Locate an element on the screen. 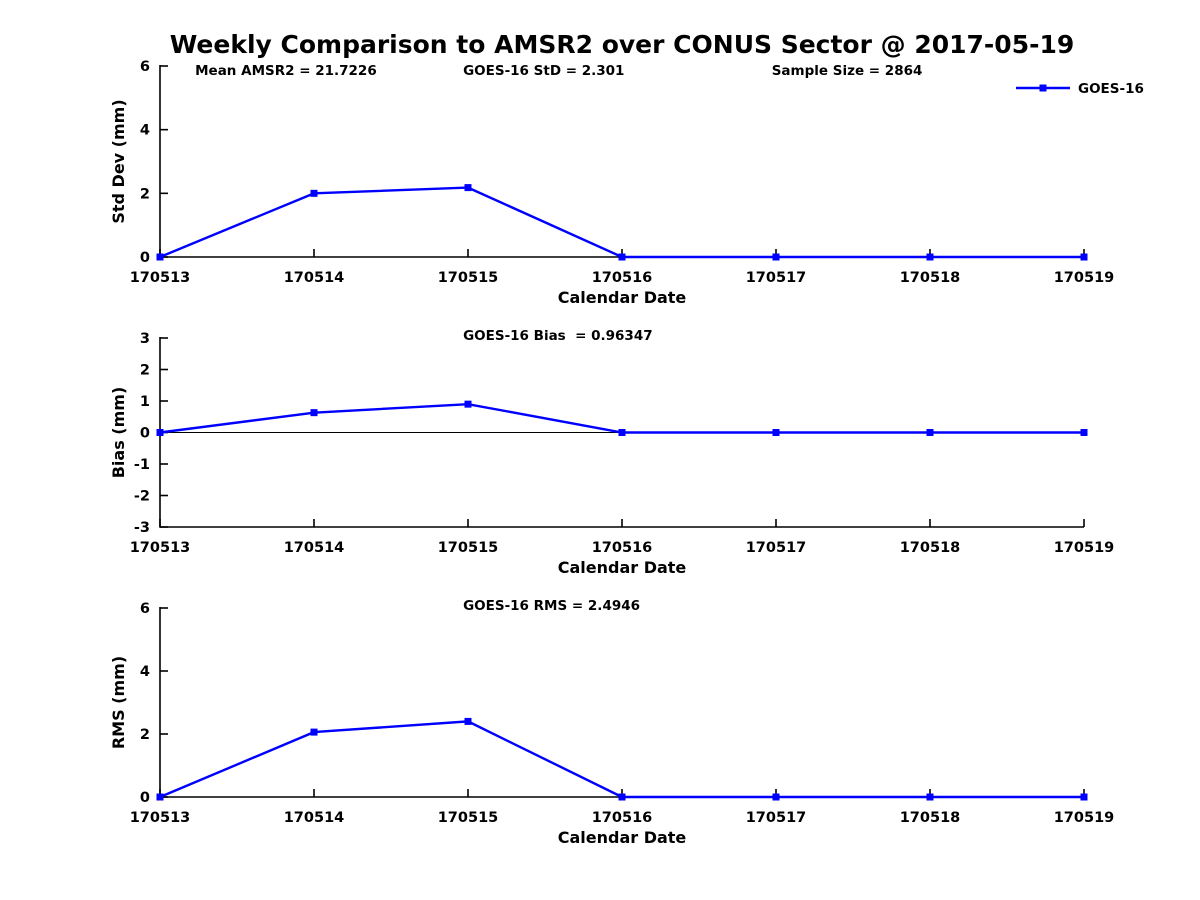 This screenshot has height=900, width=1200. y-tick-label: -2 is located at coordinates (142, 497).